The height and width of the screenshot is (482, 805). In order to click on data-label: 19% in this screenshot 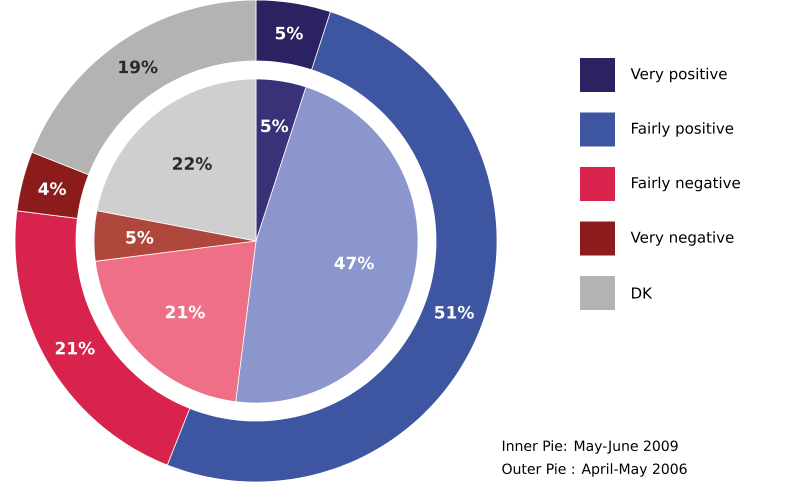, I will do `click(138, 67)`.